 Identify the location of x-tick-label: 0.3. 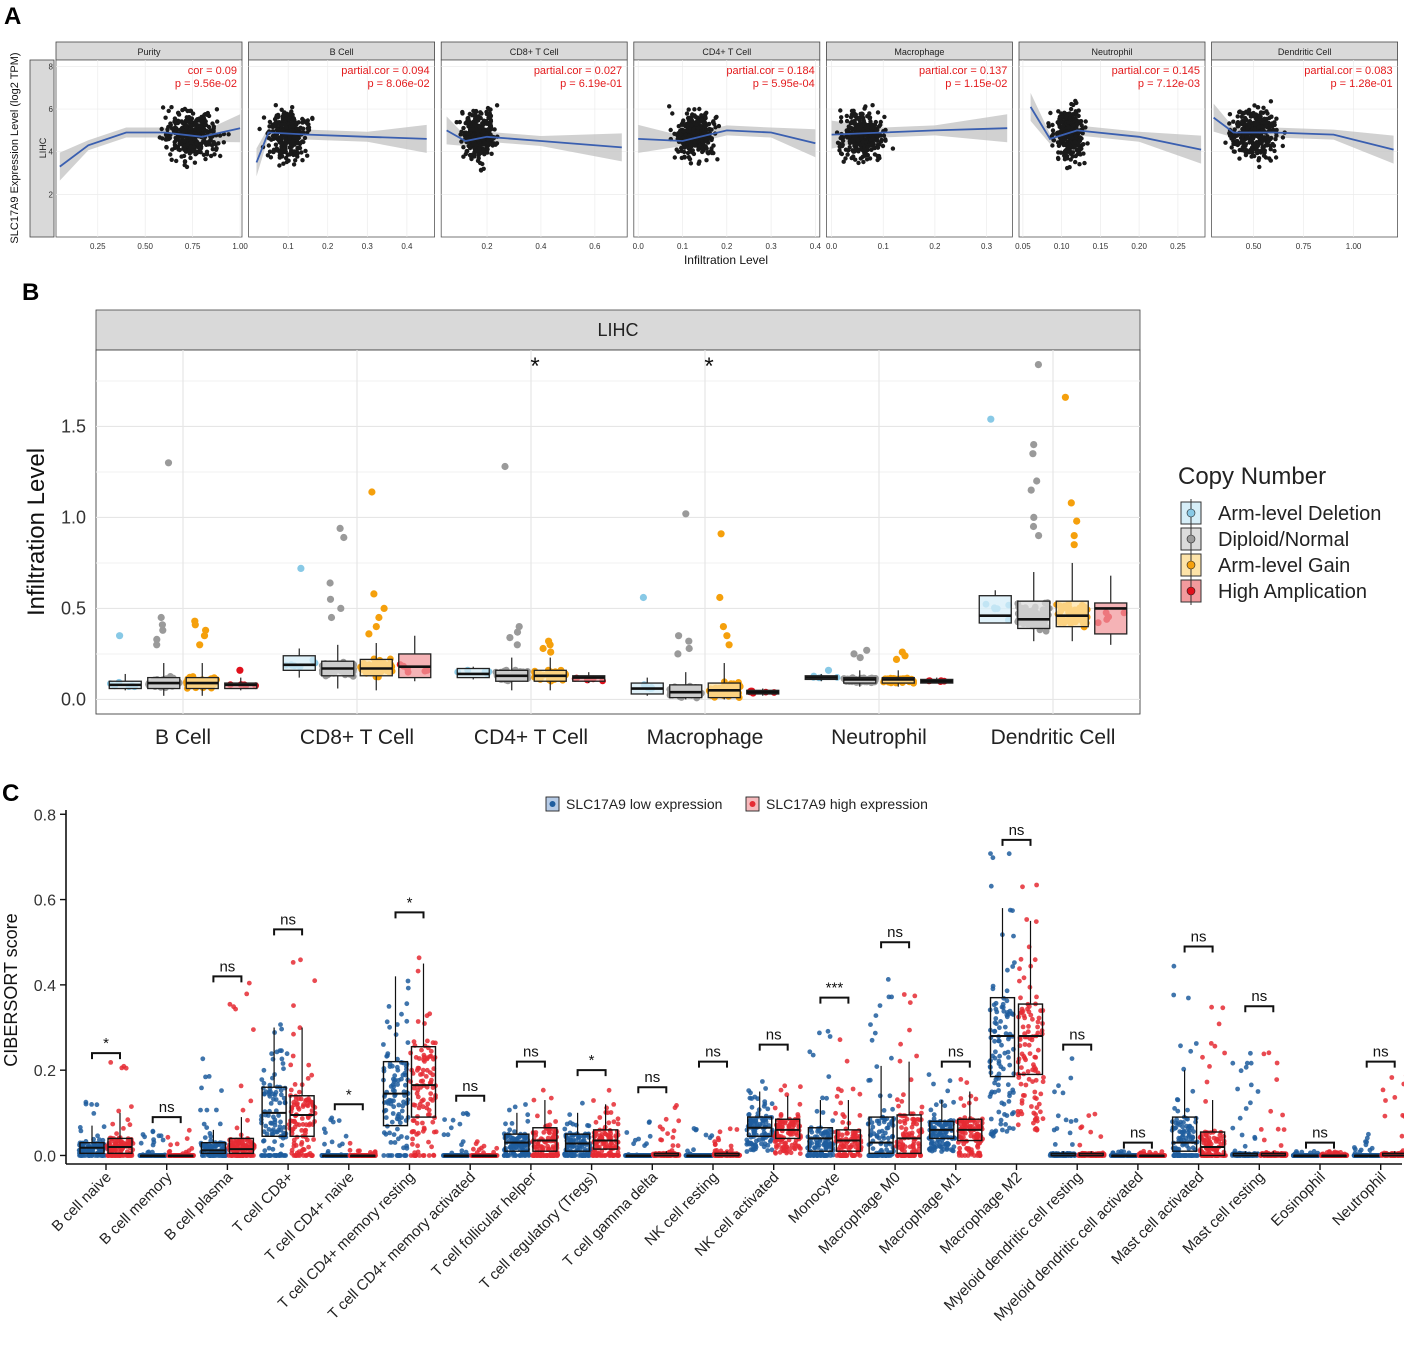
(368, 246).